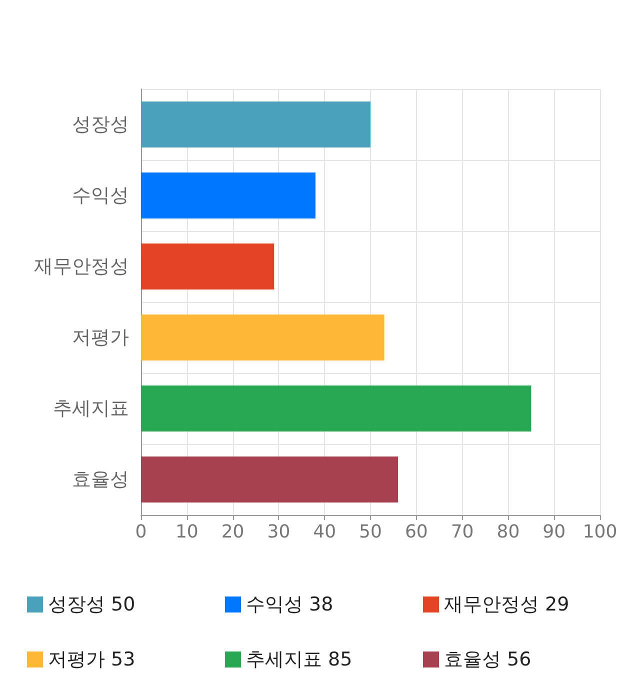 The image size is (640, 700). What do you see at coordinates (416, 532) in the screenshot?
I see `x-tick-label: 60` at bounding box center [416, 532].